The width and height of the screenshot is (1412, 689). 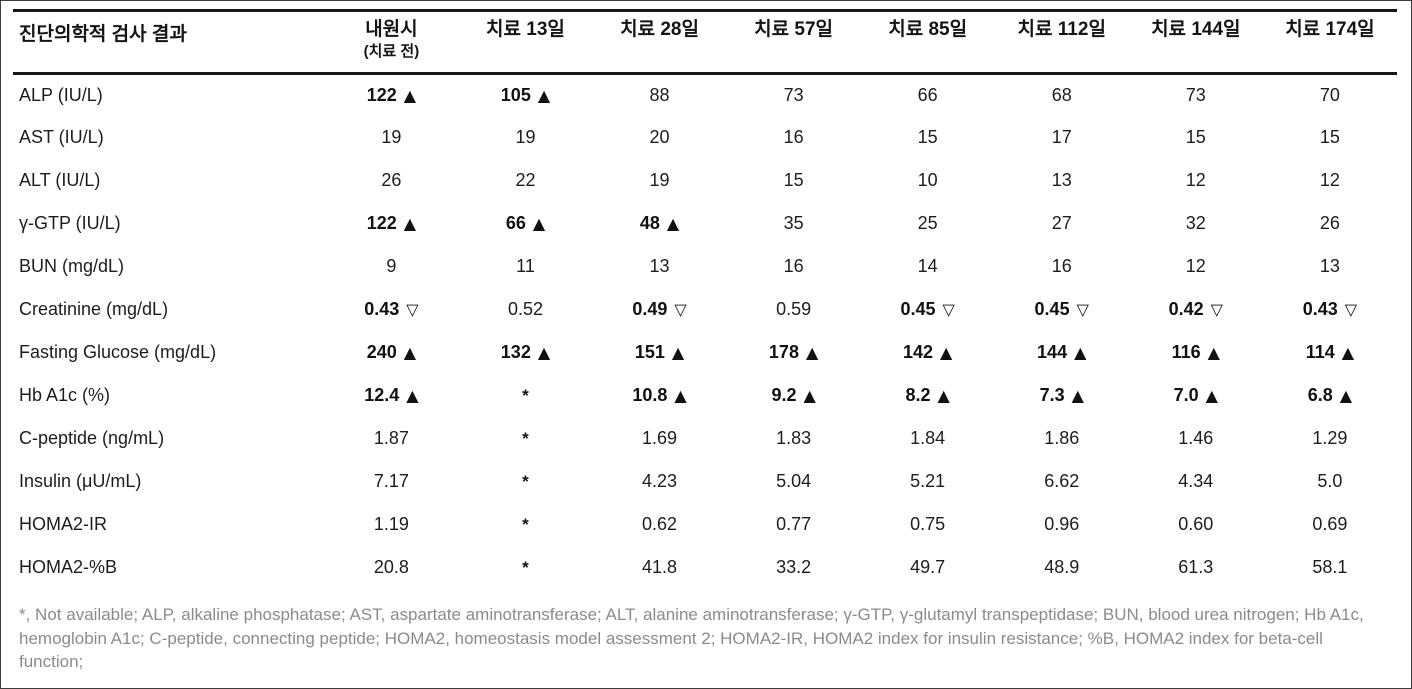 I want to click on row-label: γ-GTP (IU/L), so click(x=70, y=223).